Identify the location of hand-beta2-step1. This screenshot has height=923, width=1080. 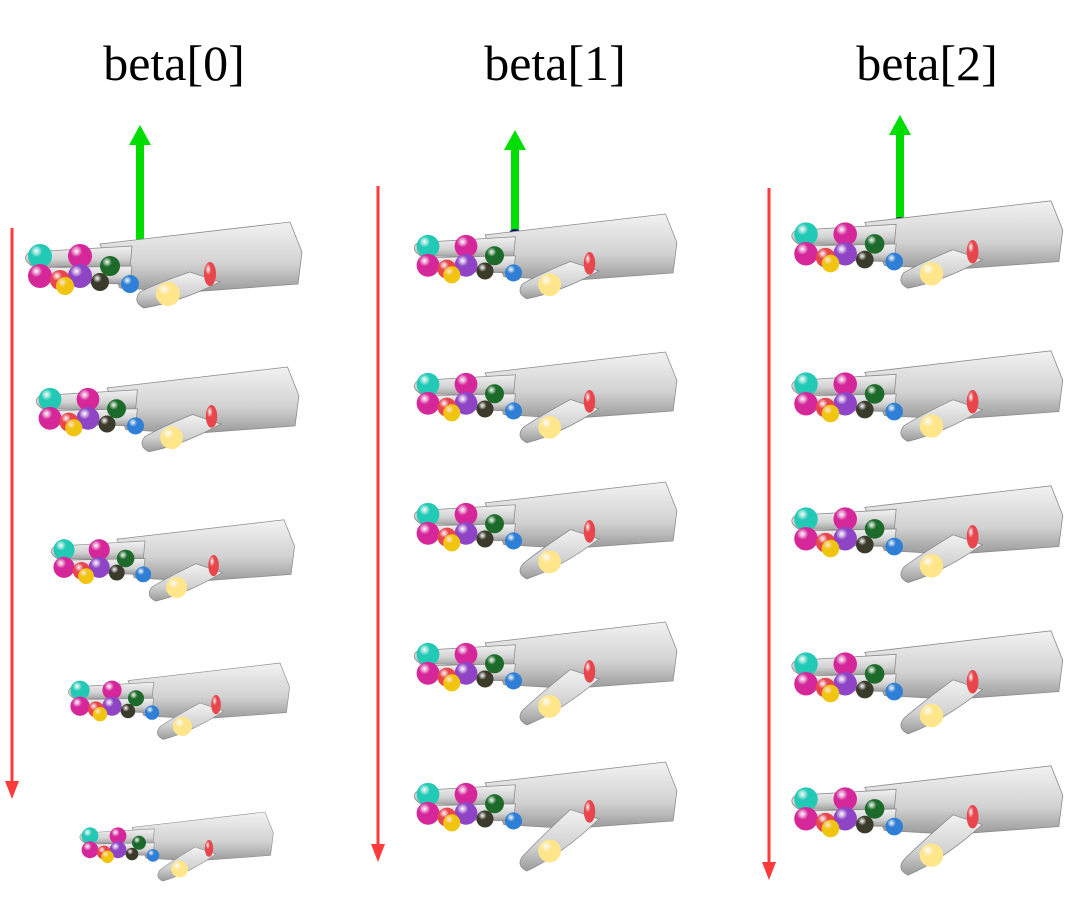
(927, 396).